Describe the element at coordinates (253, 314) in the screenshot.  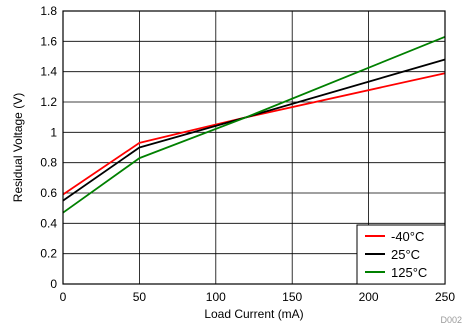
I see `x-axis-title: Load Current (mA)` at that location.